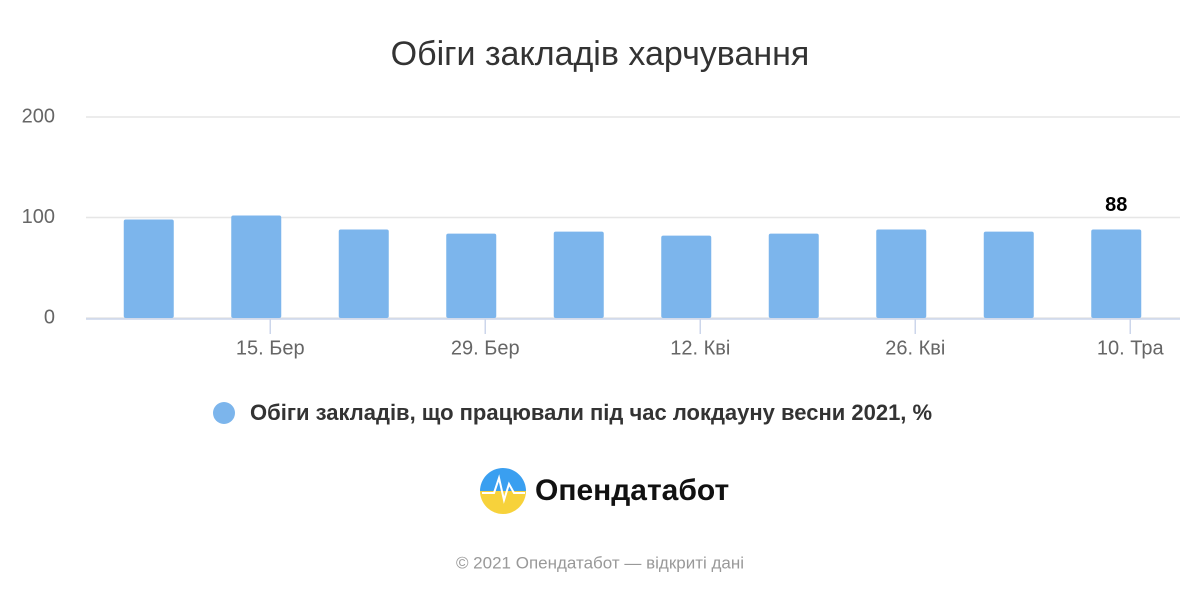 This screenshot has width=1200, height=600. What do you see at coordinates (485, 348) in the screenshot?
I see `x-tick-label: 29. Бер` at bounding box center [485, 348].